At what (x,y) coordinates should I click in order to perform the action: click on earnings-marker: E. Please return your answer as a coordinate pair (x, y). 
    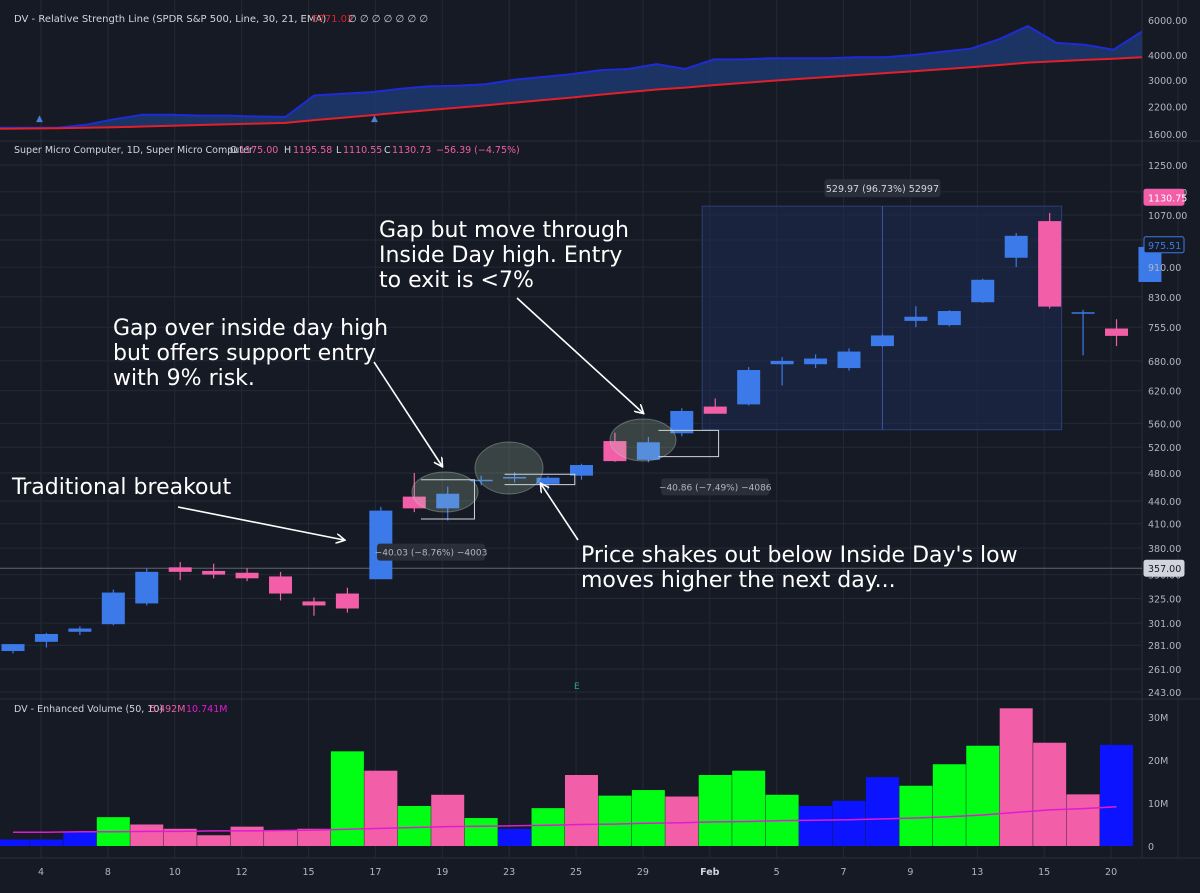
    Looking at the image, I should click on (577, 687).